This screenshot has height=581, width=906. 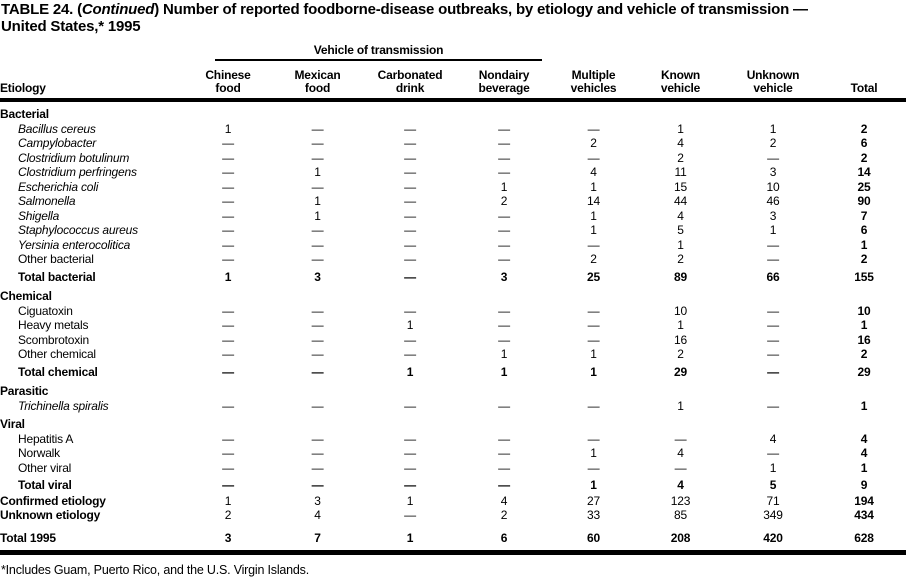 What do you see at coordinates (864, 276) in the screenshot?
I see `cell: 155` at bounding box center [864, 276].